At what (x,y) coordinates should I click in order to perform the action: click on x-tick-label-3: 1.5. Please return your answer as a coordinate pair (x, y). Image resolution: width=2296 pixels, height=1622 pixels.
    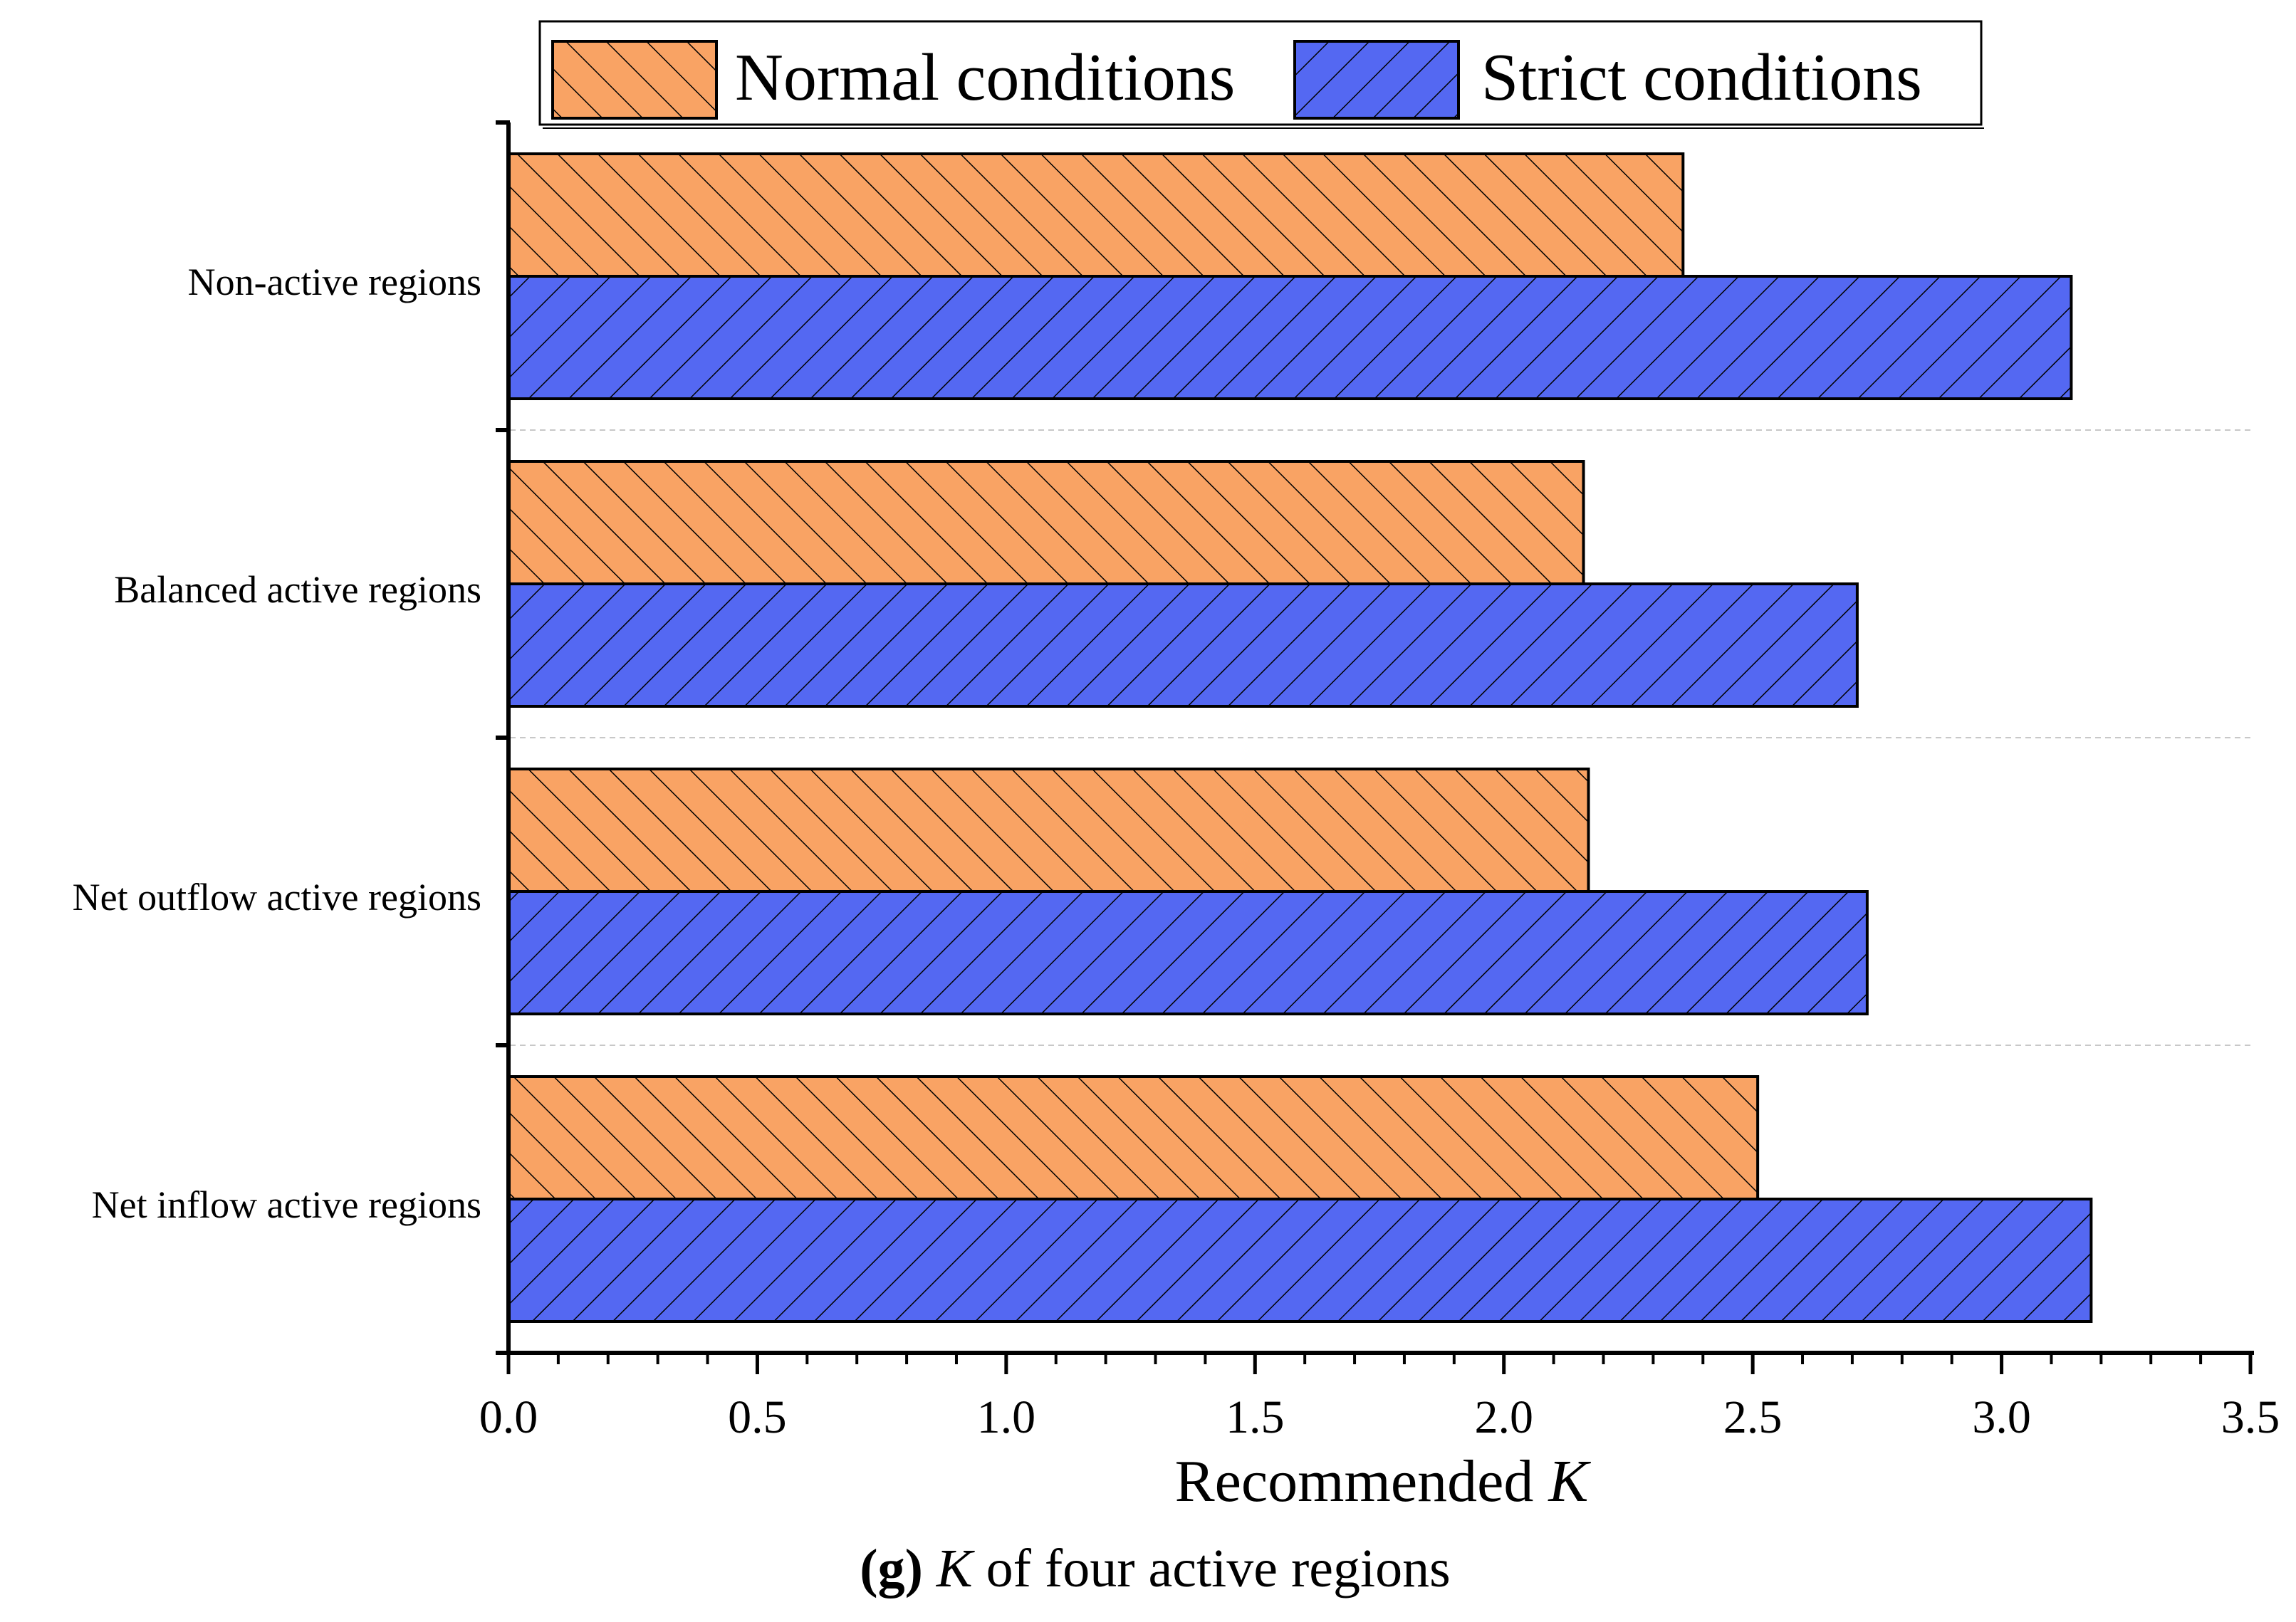
    Looking at the image, I should click on (1255, 1417).